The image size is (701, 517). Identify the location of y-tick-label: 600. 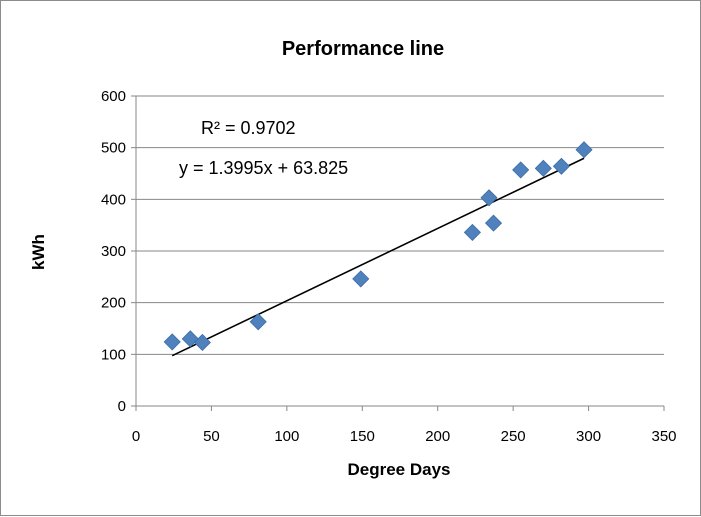
(113, 96).